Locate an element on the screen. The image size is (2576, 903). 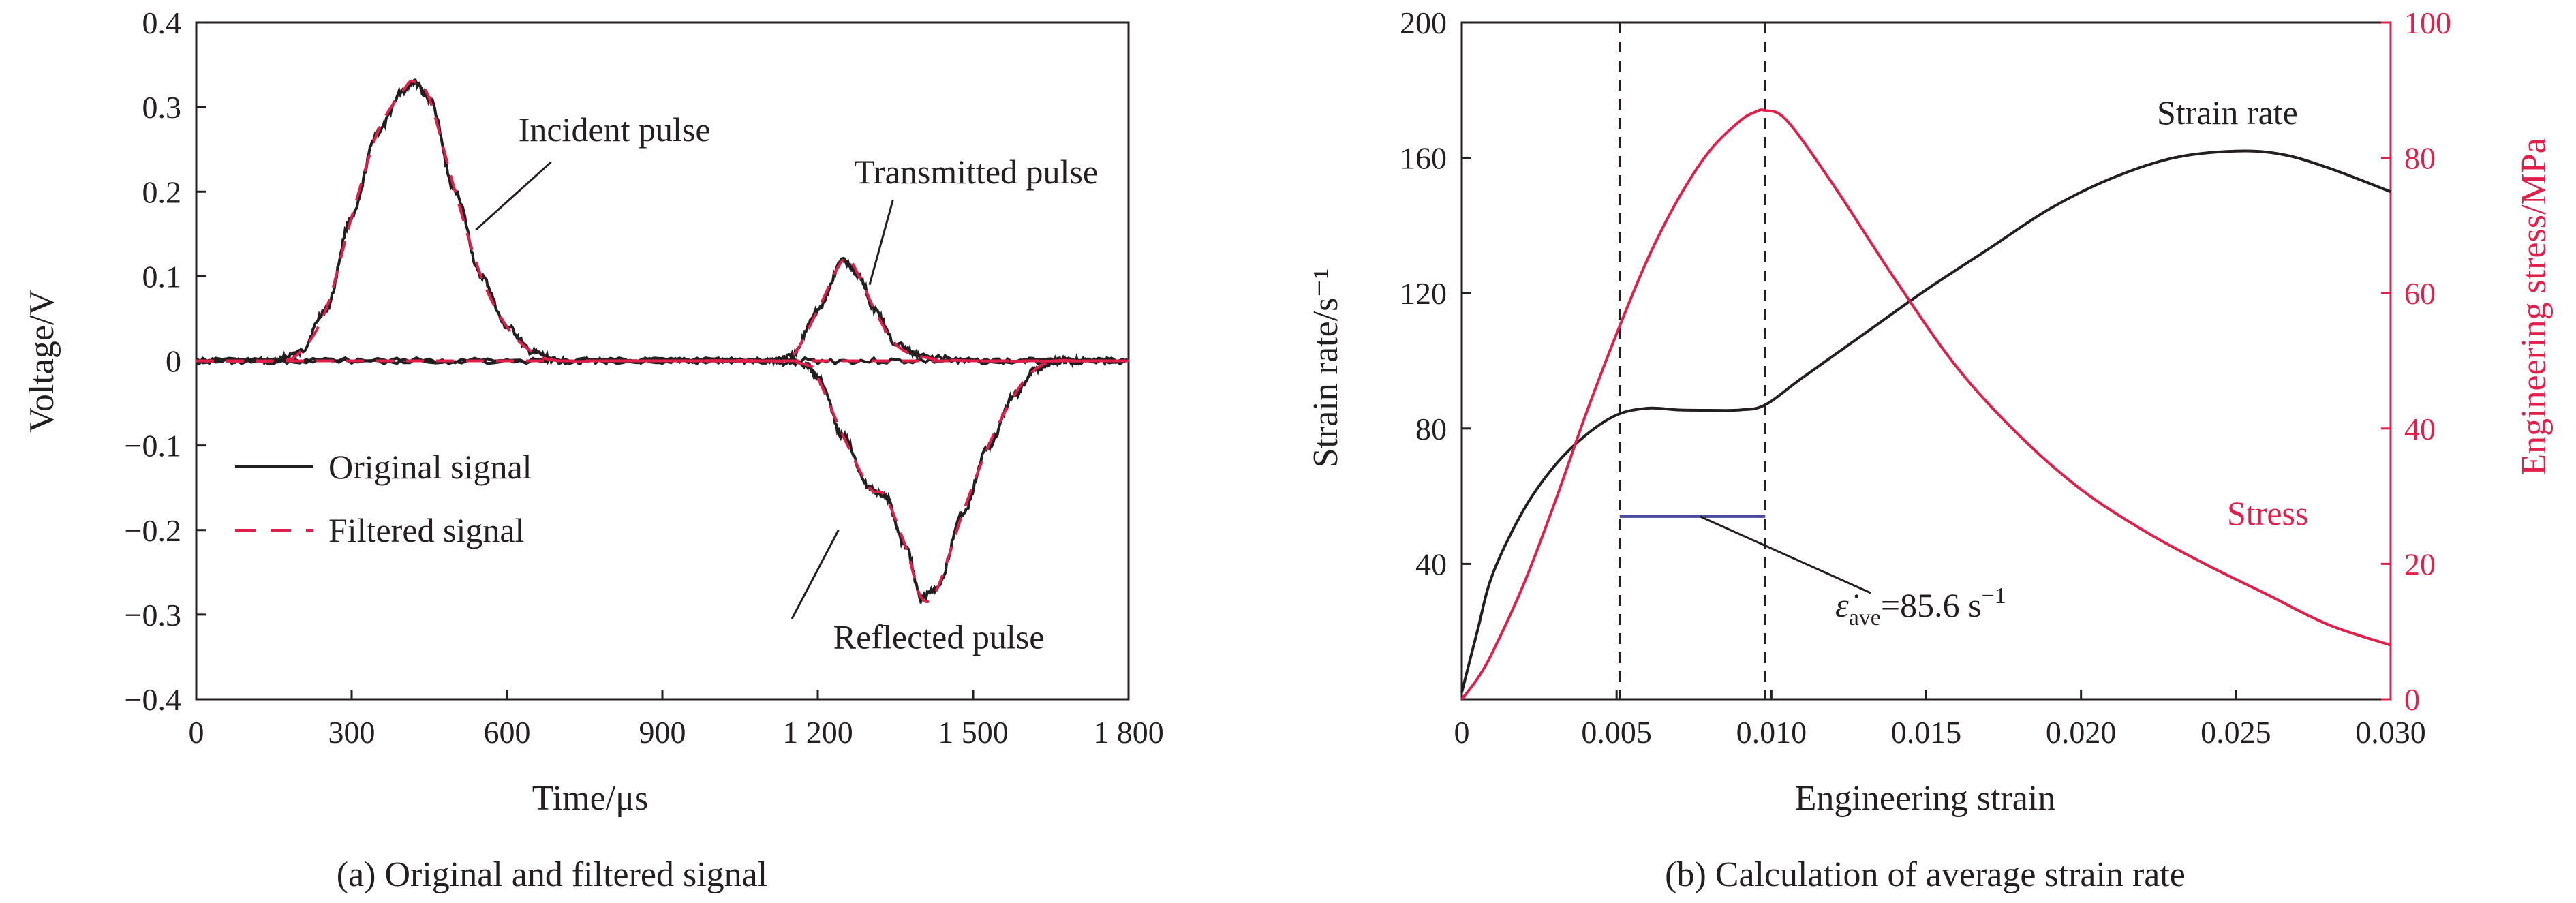
y-axis-title-right-b: Engineering stress/MPa is located at coordinates (2534, 306).